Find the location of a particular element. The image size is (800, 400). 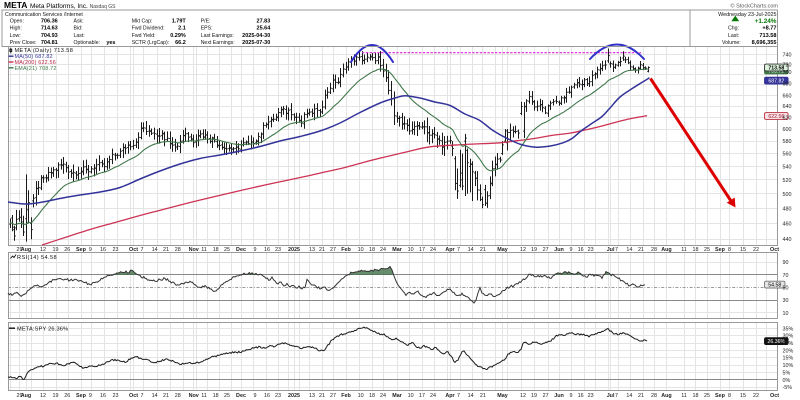

svg-text: 706.36 is located at coordinates (49, 21).